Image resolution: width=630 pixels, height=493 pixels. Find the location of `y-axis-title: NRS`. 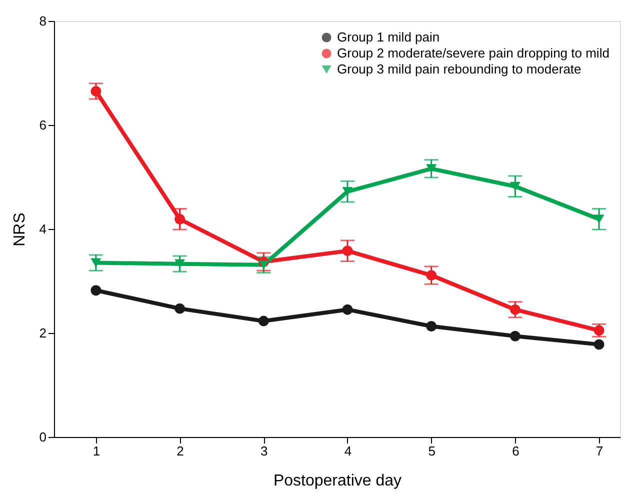

y-axis-title: NRS is located at coordinates (19, 229).